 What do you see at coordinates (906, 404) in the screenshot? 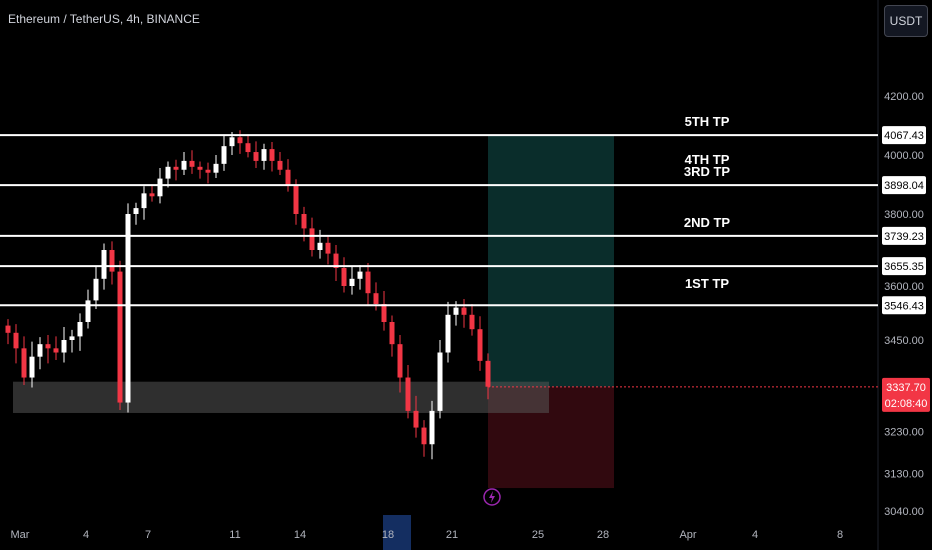
I see `bar-countdown: 02:08:40` at bounding box center [906, 404].